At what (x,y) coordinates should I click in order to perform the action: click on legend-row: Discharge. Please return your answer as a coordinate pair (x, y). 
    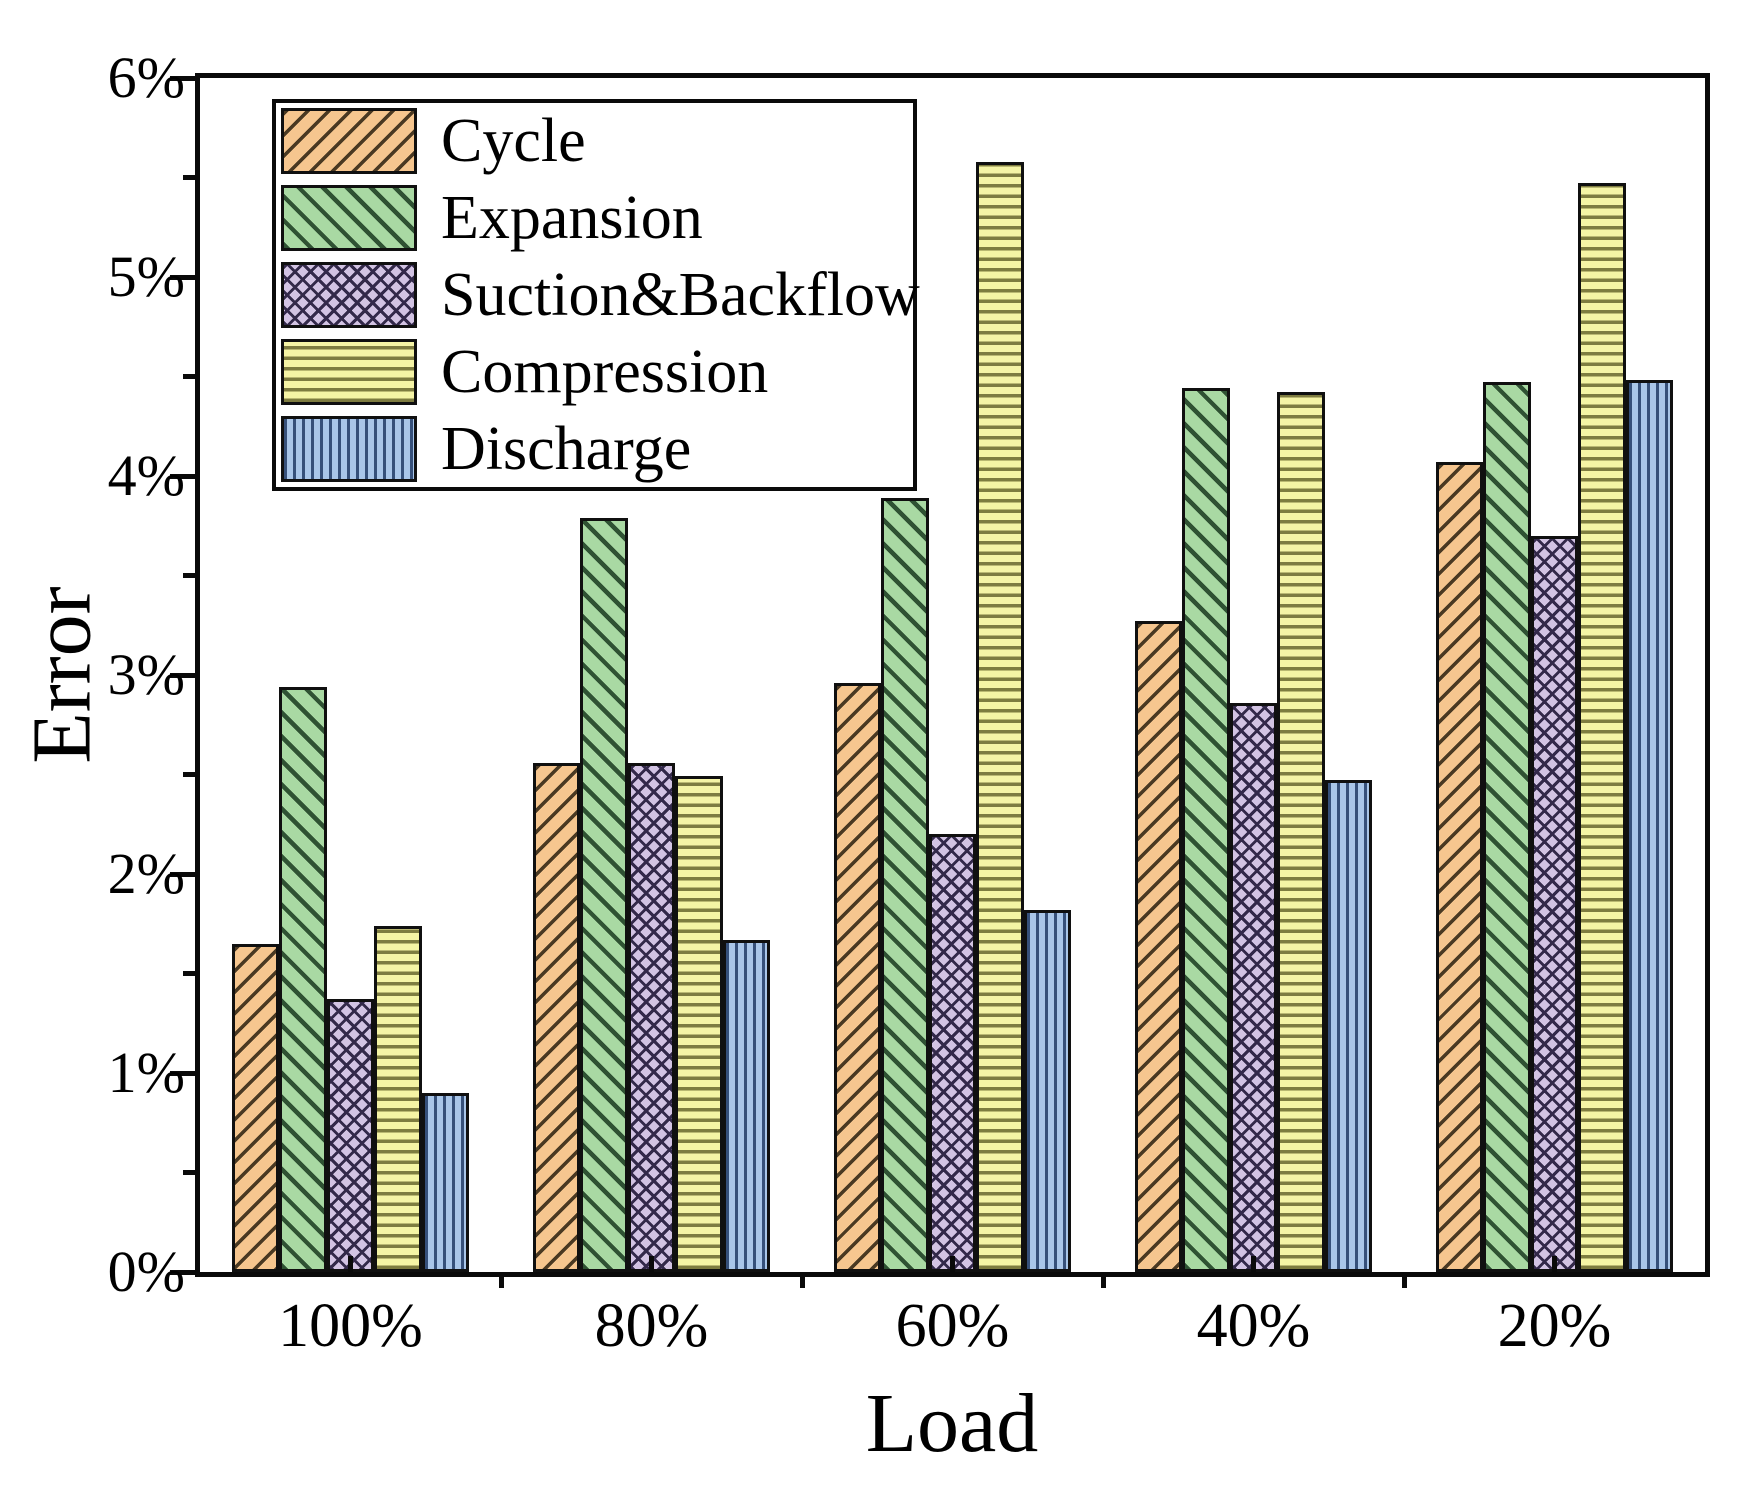
    Looking at the image, I should click on (594, 448).